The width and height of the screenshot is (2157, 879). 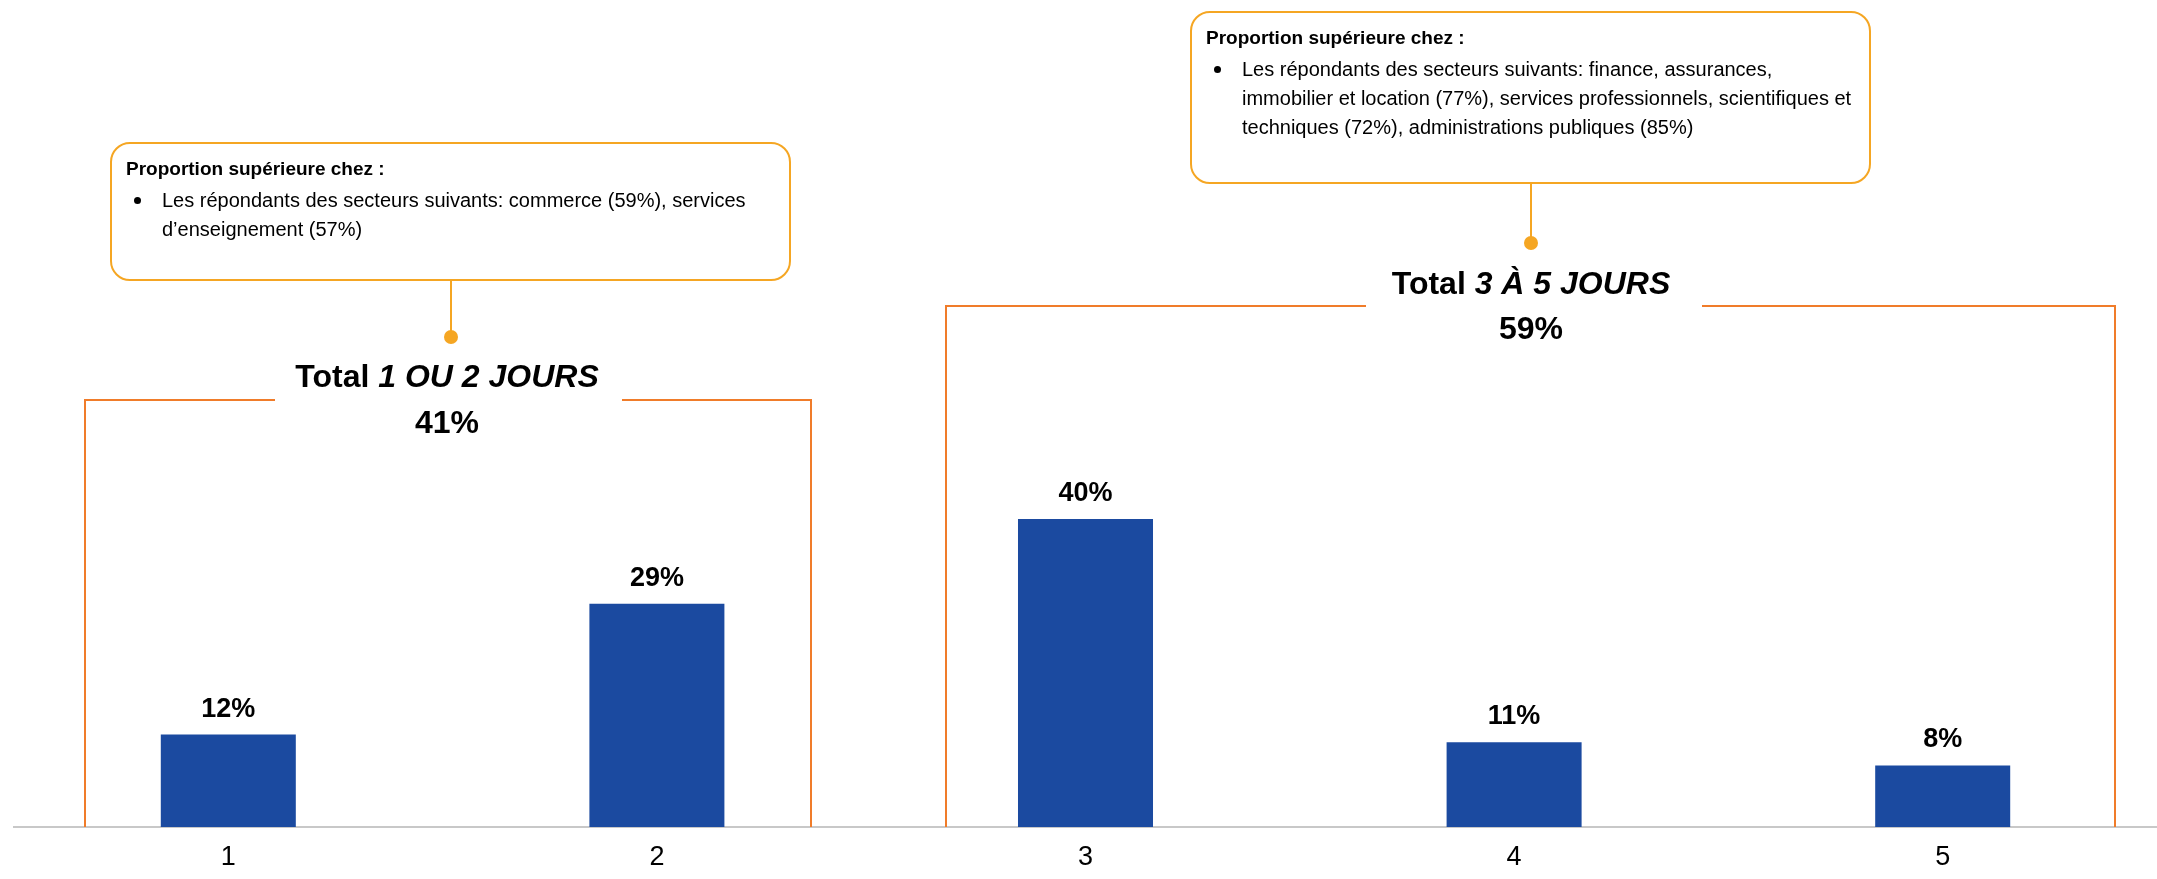 I want to click on data-label: 11%, so click(x=1514, y=715).